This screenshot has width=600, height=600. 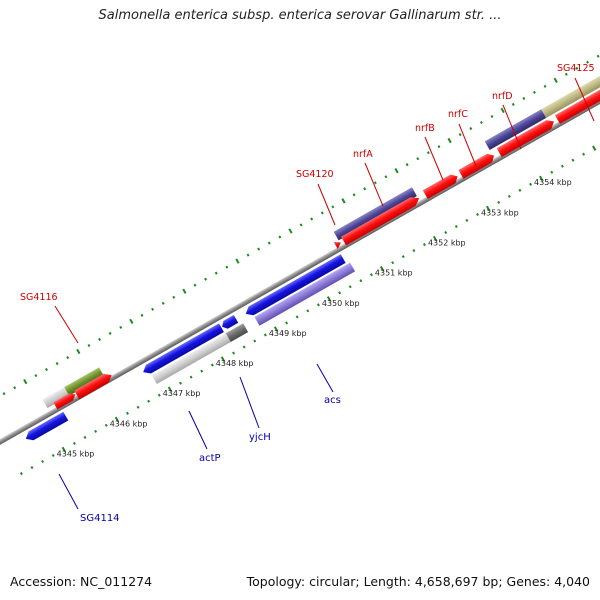 I want to click on gene-purple-nrfA, so click(x=375, y=214).